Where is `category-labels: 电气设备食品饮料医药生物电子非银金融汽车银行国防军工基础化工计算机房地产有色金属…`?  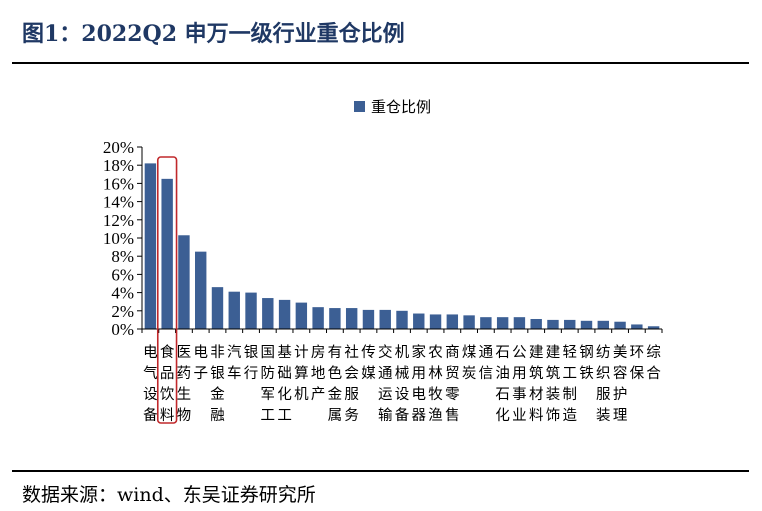
category-labels: 电气设备食品饮料医药生物电子非银金融汽车银行国防军工基础化工计算机房地产有色金属… is located at coordinates (402, 383).